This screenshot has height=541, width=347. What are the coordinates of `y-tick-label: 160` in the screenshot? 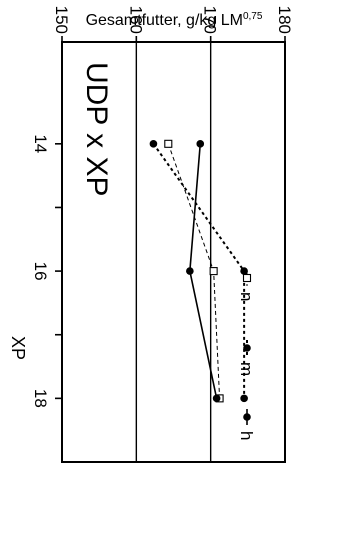 It's located at (135, 20).